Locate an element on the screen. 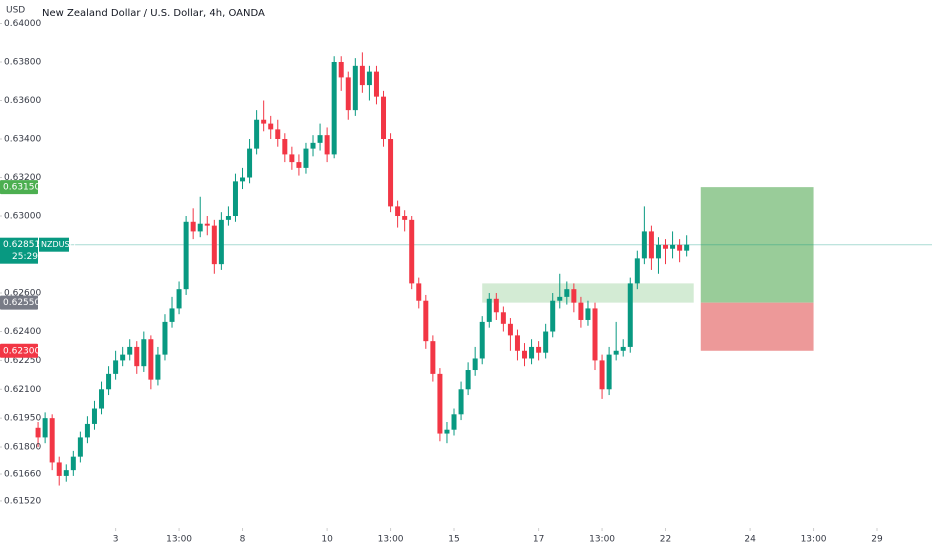  x-tick-label: 29 is located at coordinates (877, 540).